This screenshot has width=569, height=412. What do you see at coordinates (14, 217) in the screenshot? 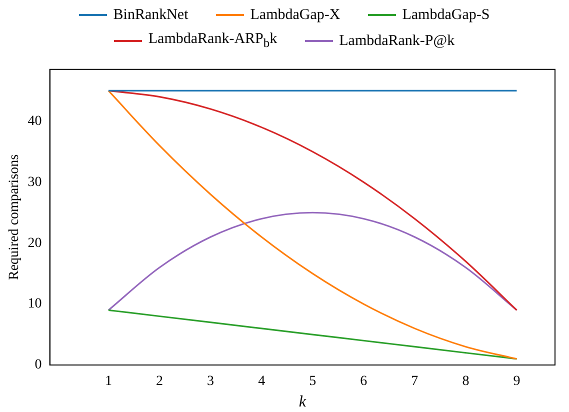
I see `y-axis-title: Required comparisons` at bounding box center [14, 217].